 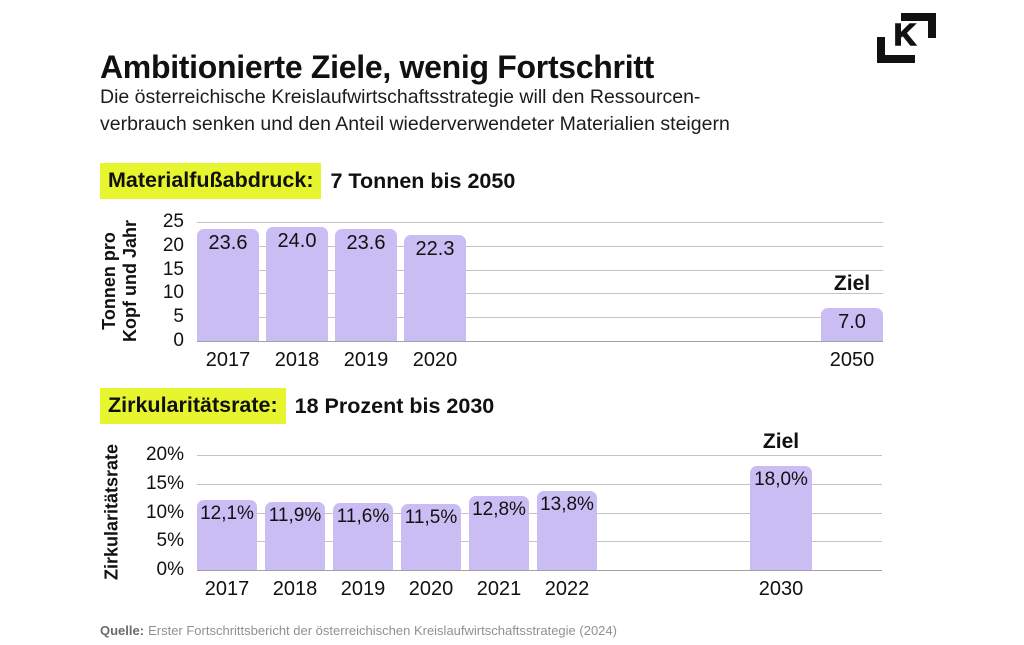 I want to click on chart2-heading-highlight: Zirkularitätsrate:, so click(x=193, y=406).